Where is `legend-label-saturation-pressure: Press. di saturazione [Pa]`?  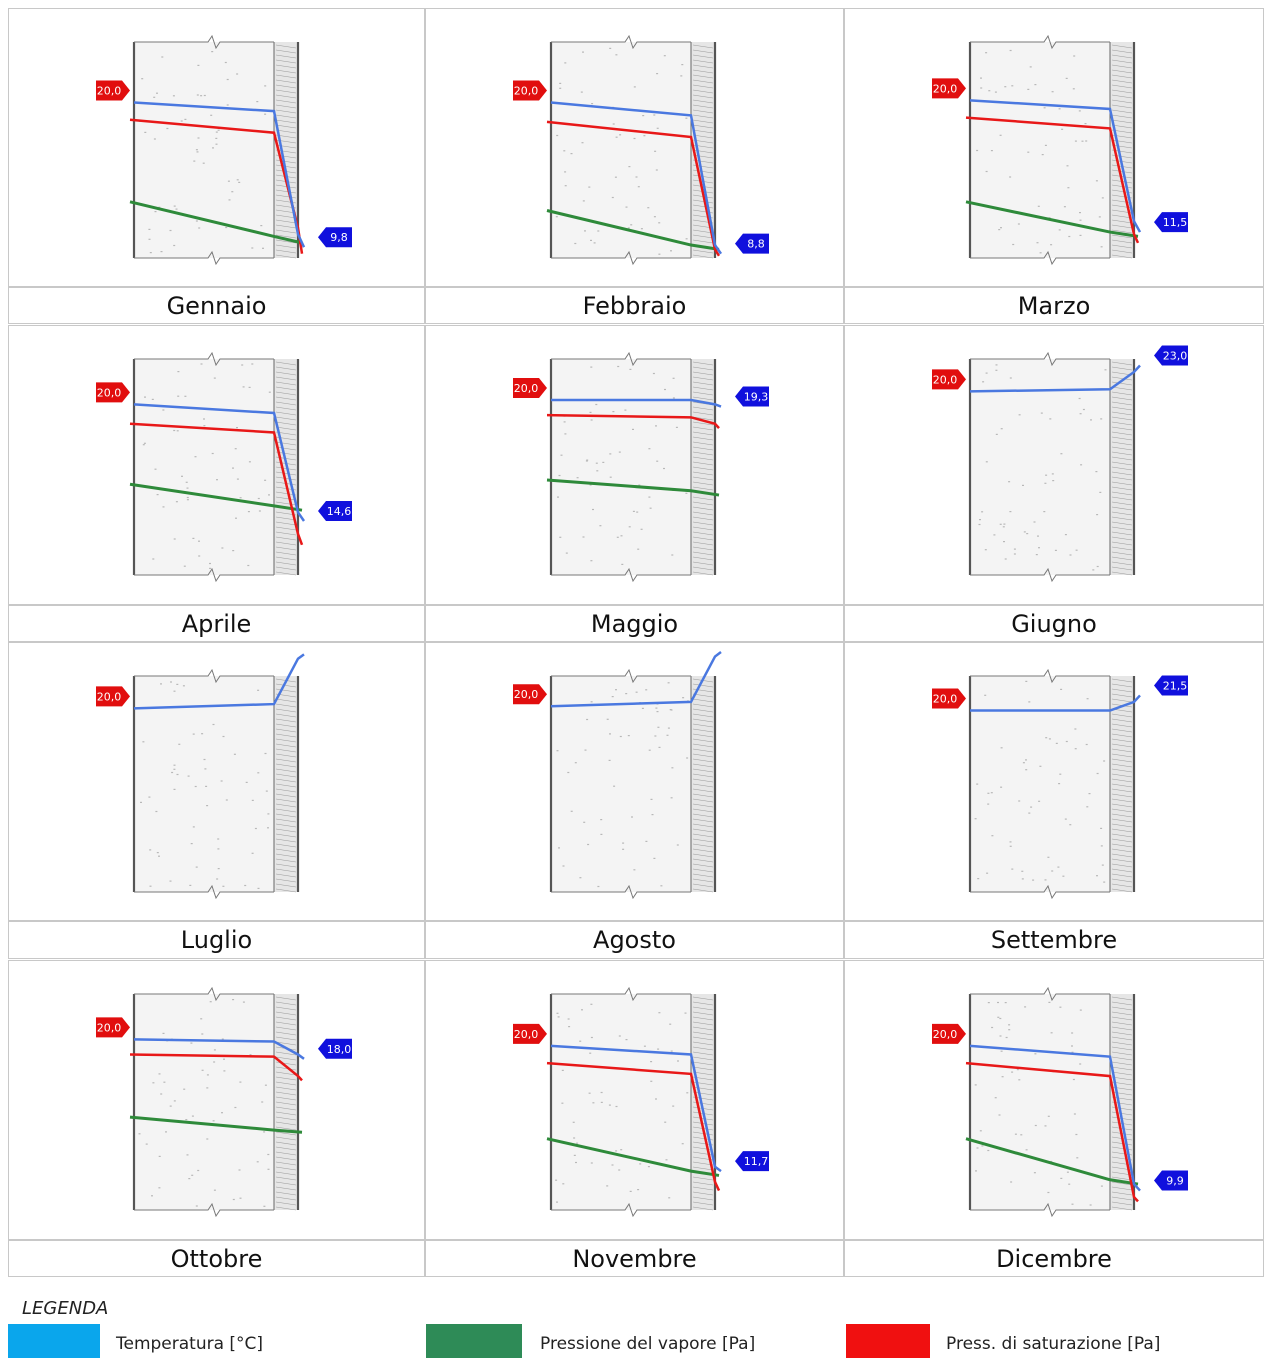 legend-label-saturation-pressure: Press. di saturazione [Pa] is located at coordinates (1053, 1344).